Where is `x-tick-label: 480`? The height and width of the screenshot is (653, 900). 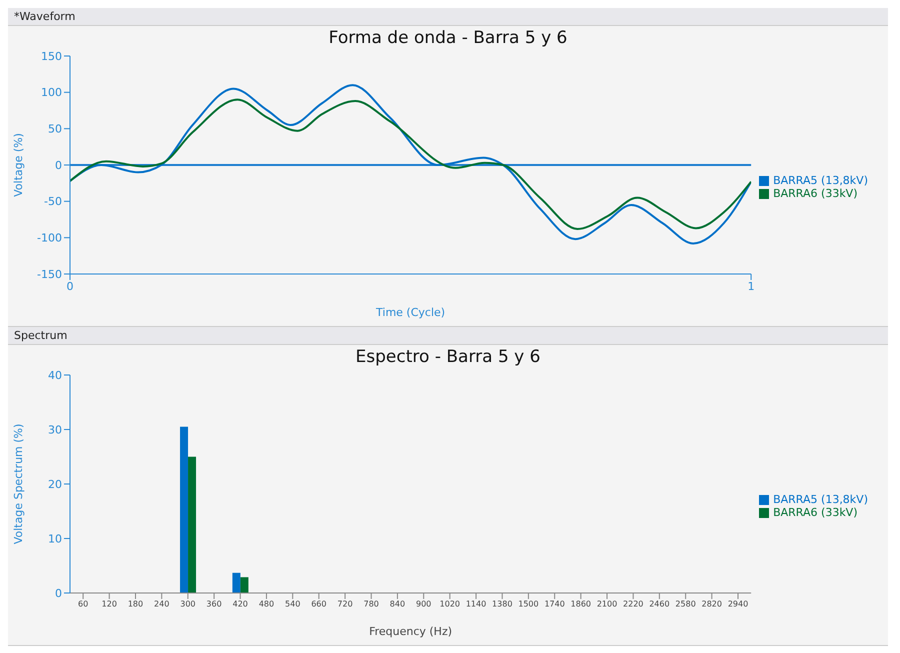 x-tick-label: 480 is located at coordinates (266, 604).